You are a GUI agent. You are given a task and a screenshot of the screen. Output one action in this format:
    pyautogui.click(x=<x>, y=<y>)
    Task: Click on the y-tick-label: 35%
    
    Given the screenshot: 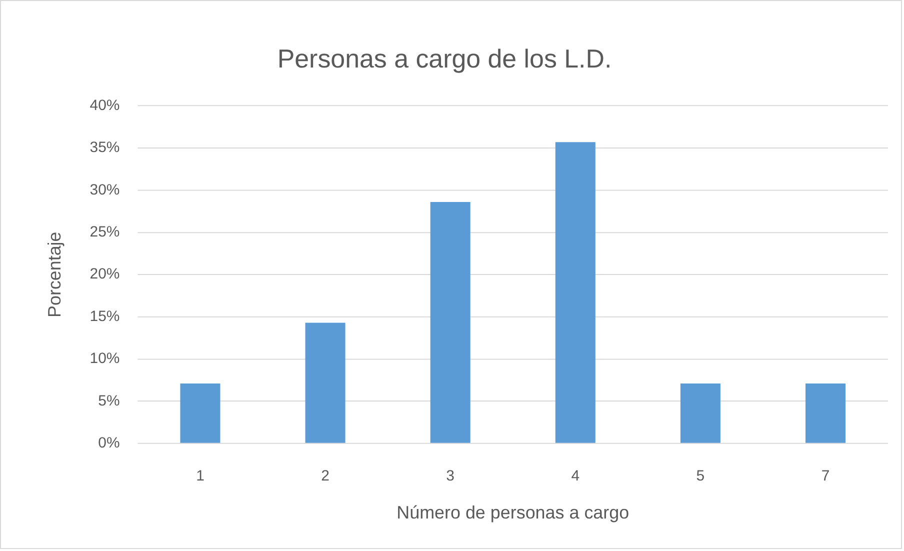 What is the action you would take?
    pyautogui.click(x=105, y=147)
    